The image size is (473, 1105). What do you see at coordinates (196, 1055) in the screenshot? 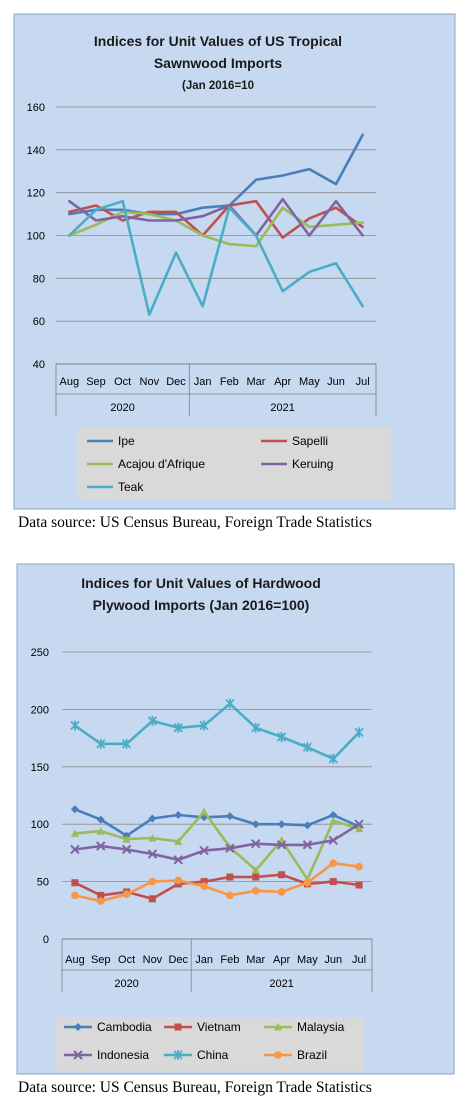
I see `legend-entry: China` at bounding box center [196, 1055].